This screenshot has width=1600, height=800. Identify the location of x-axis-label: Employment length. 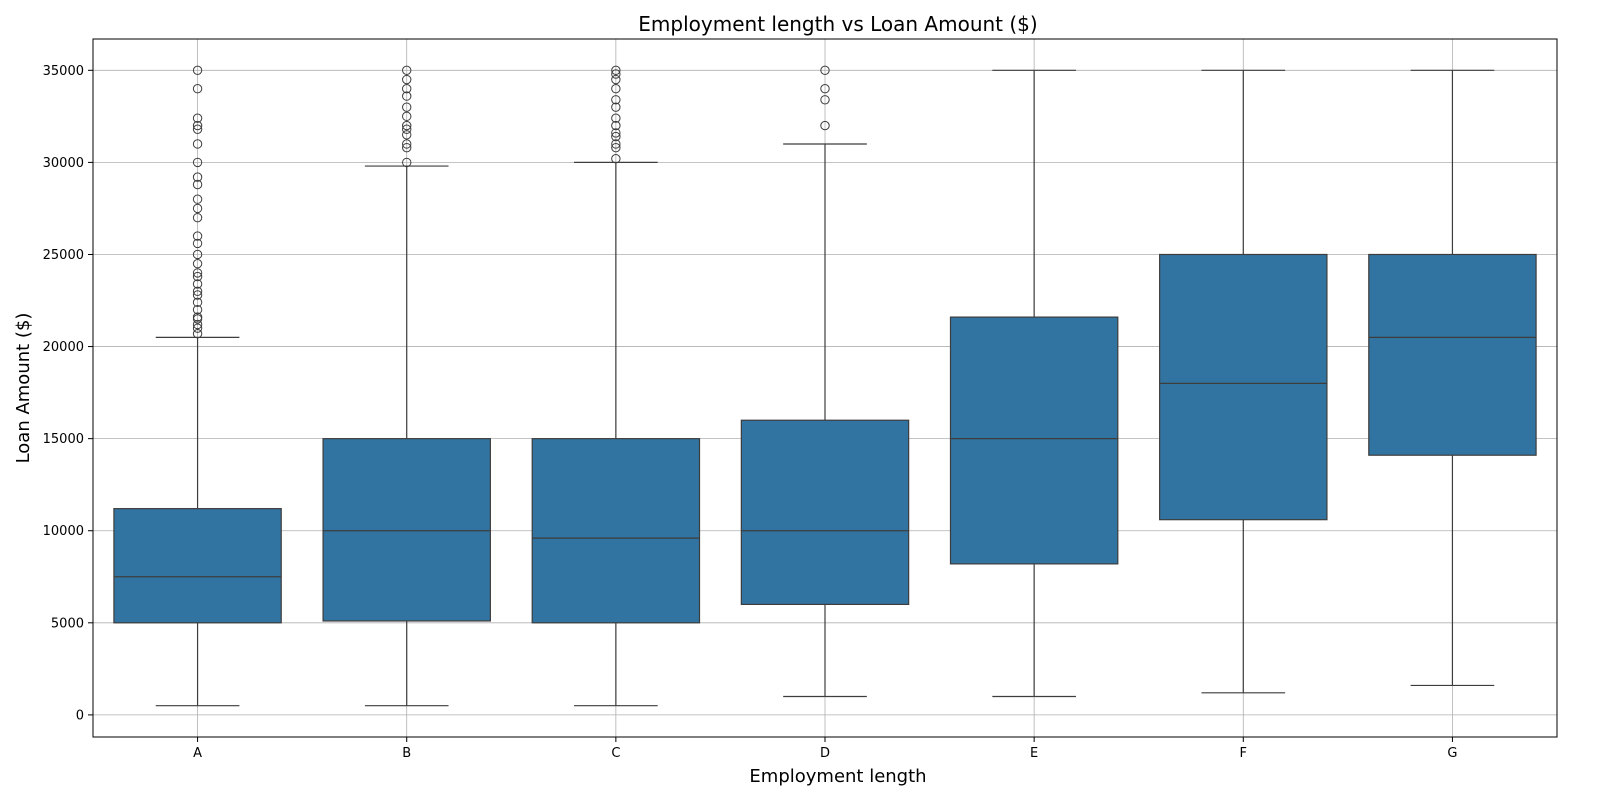
(837, 776).